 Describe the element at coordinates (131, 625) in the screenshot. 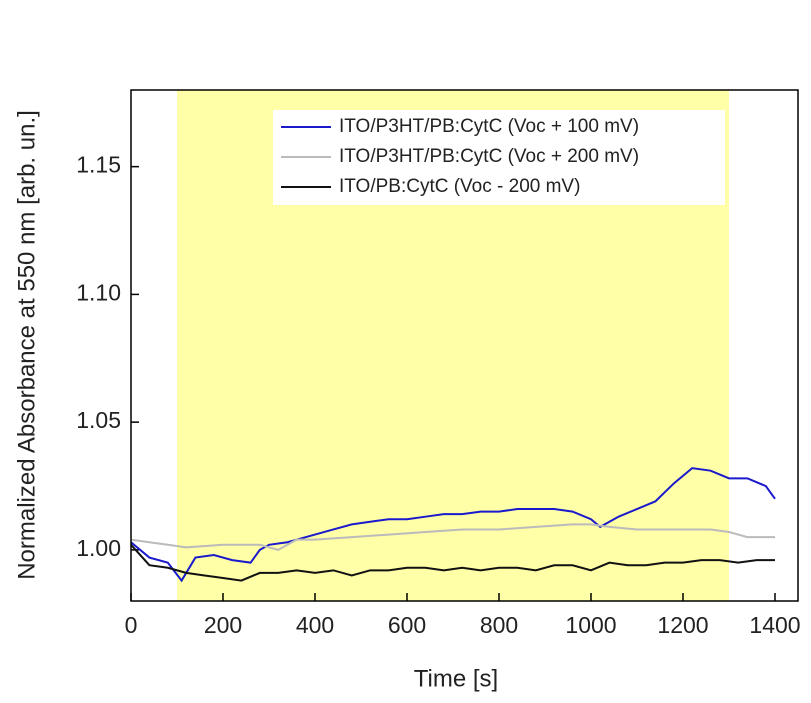

I see `x-tick-label: 0` at that location.